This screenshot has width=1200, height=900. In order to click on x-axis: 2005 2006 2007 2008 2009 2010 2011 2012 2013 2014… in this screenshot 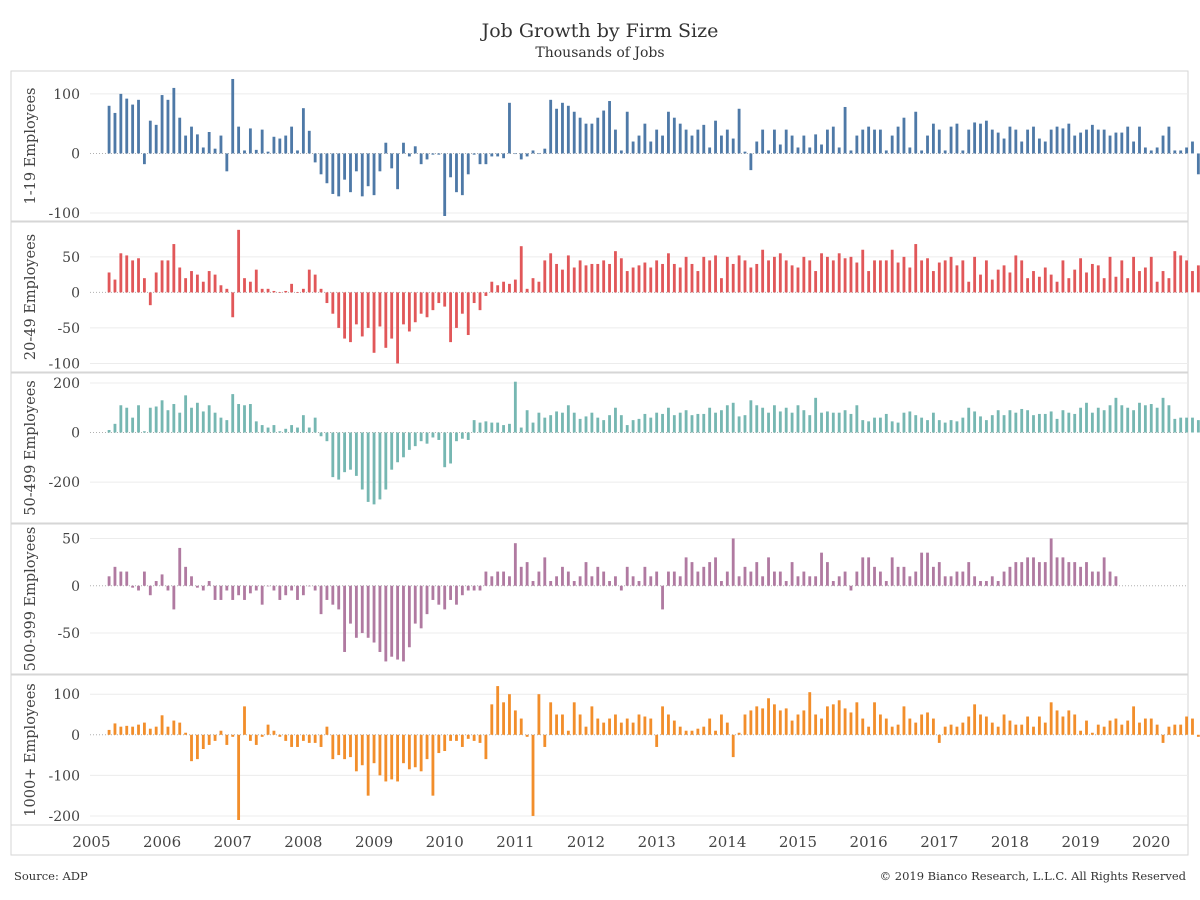, I will do `click(599, 840)`.